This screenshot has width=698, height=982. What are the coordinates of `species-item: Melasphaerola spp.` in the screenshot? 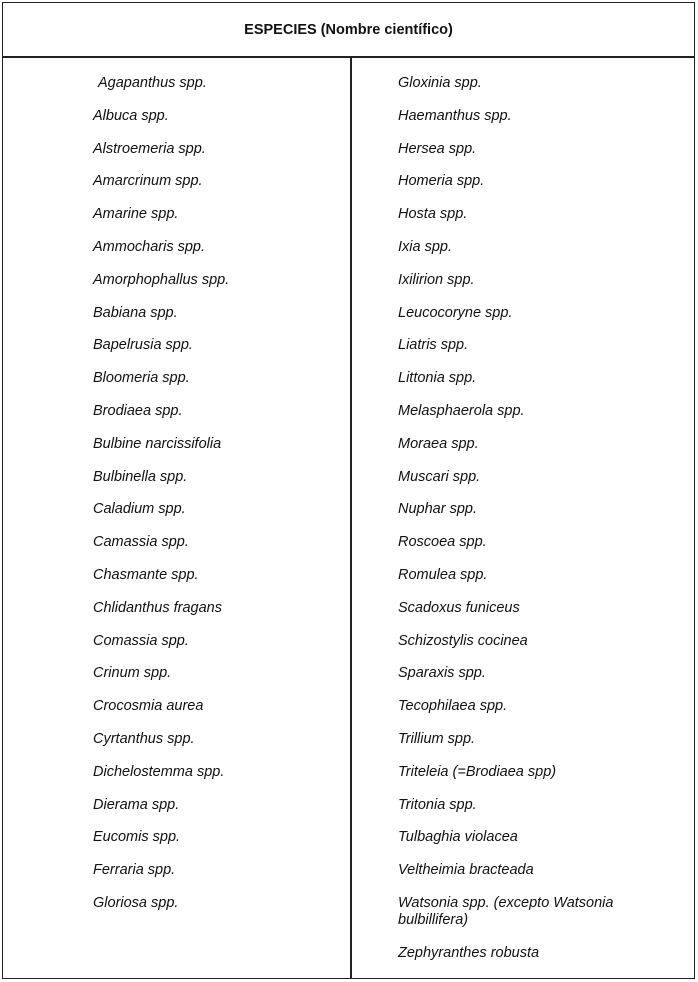 It's located at (461, 410).